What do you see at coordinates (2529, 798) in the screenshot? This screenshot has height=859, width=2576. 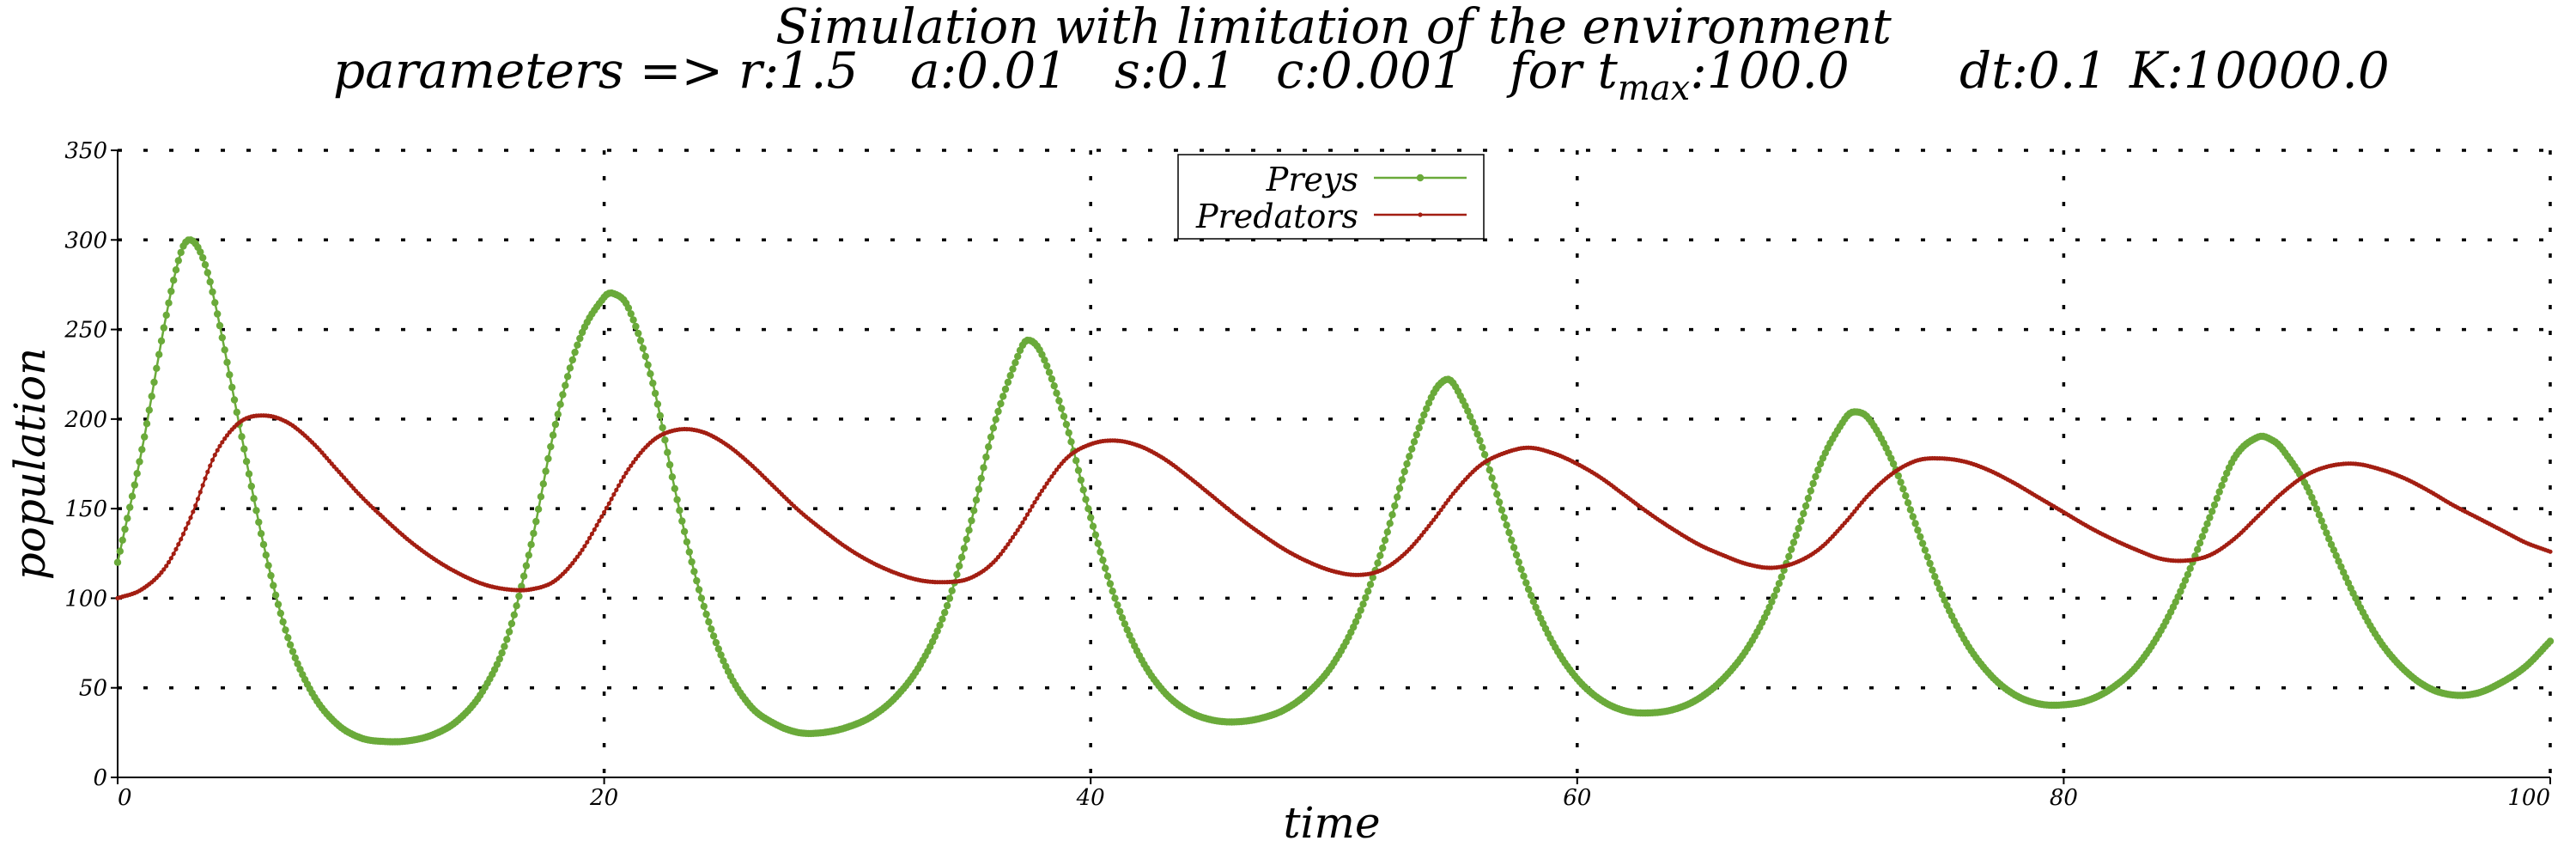 I see `x-tick-label-100: 100` at bounding box center [2529, 798].